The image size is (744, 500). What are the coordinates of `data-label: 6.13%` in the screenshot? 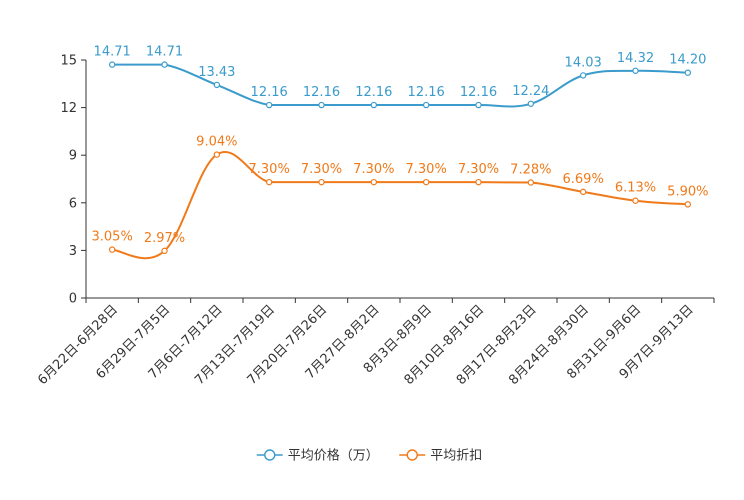 It's located at (635, 188).